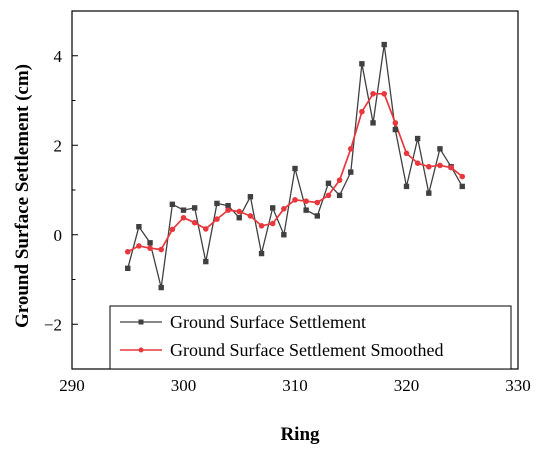  What do you see at coordinates (141, 322) in the screenshot?
I see `legend-marker-ground-settlement` at bounding box center [141, 322].